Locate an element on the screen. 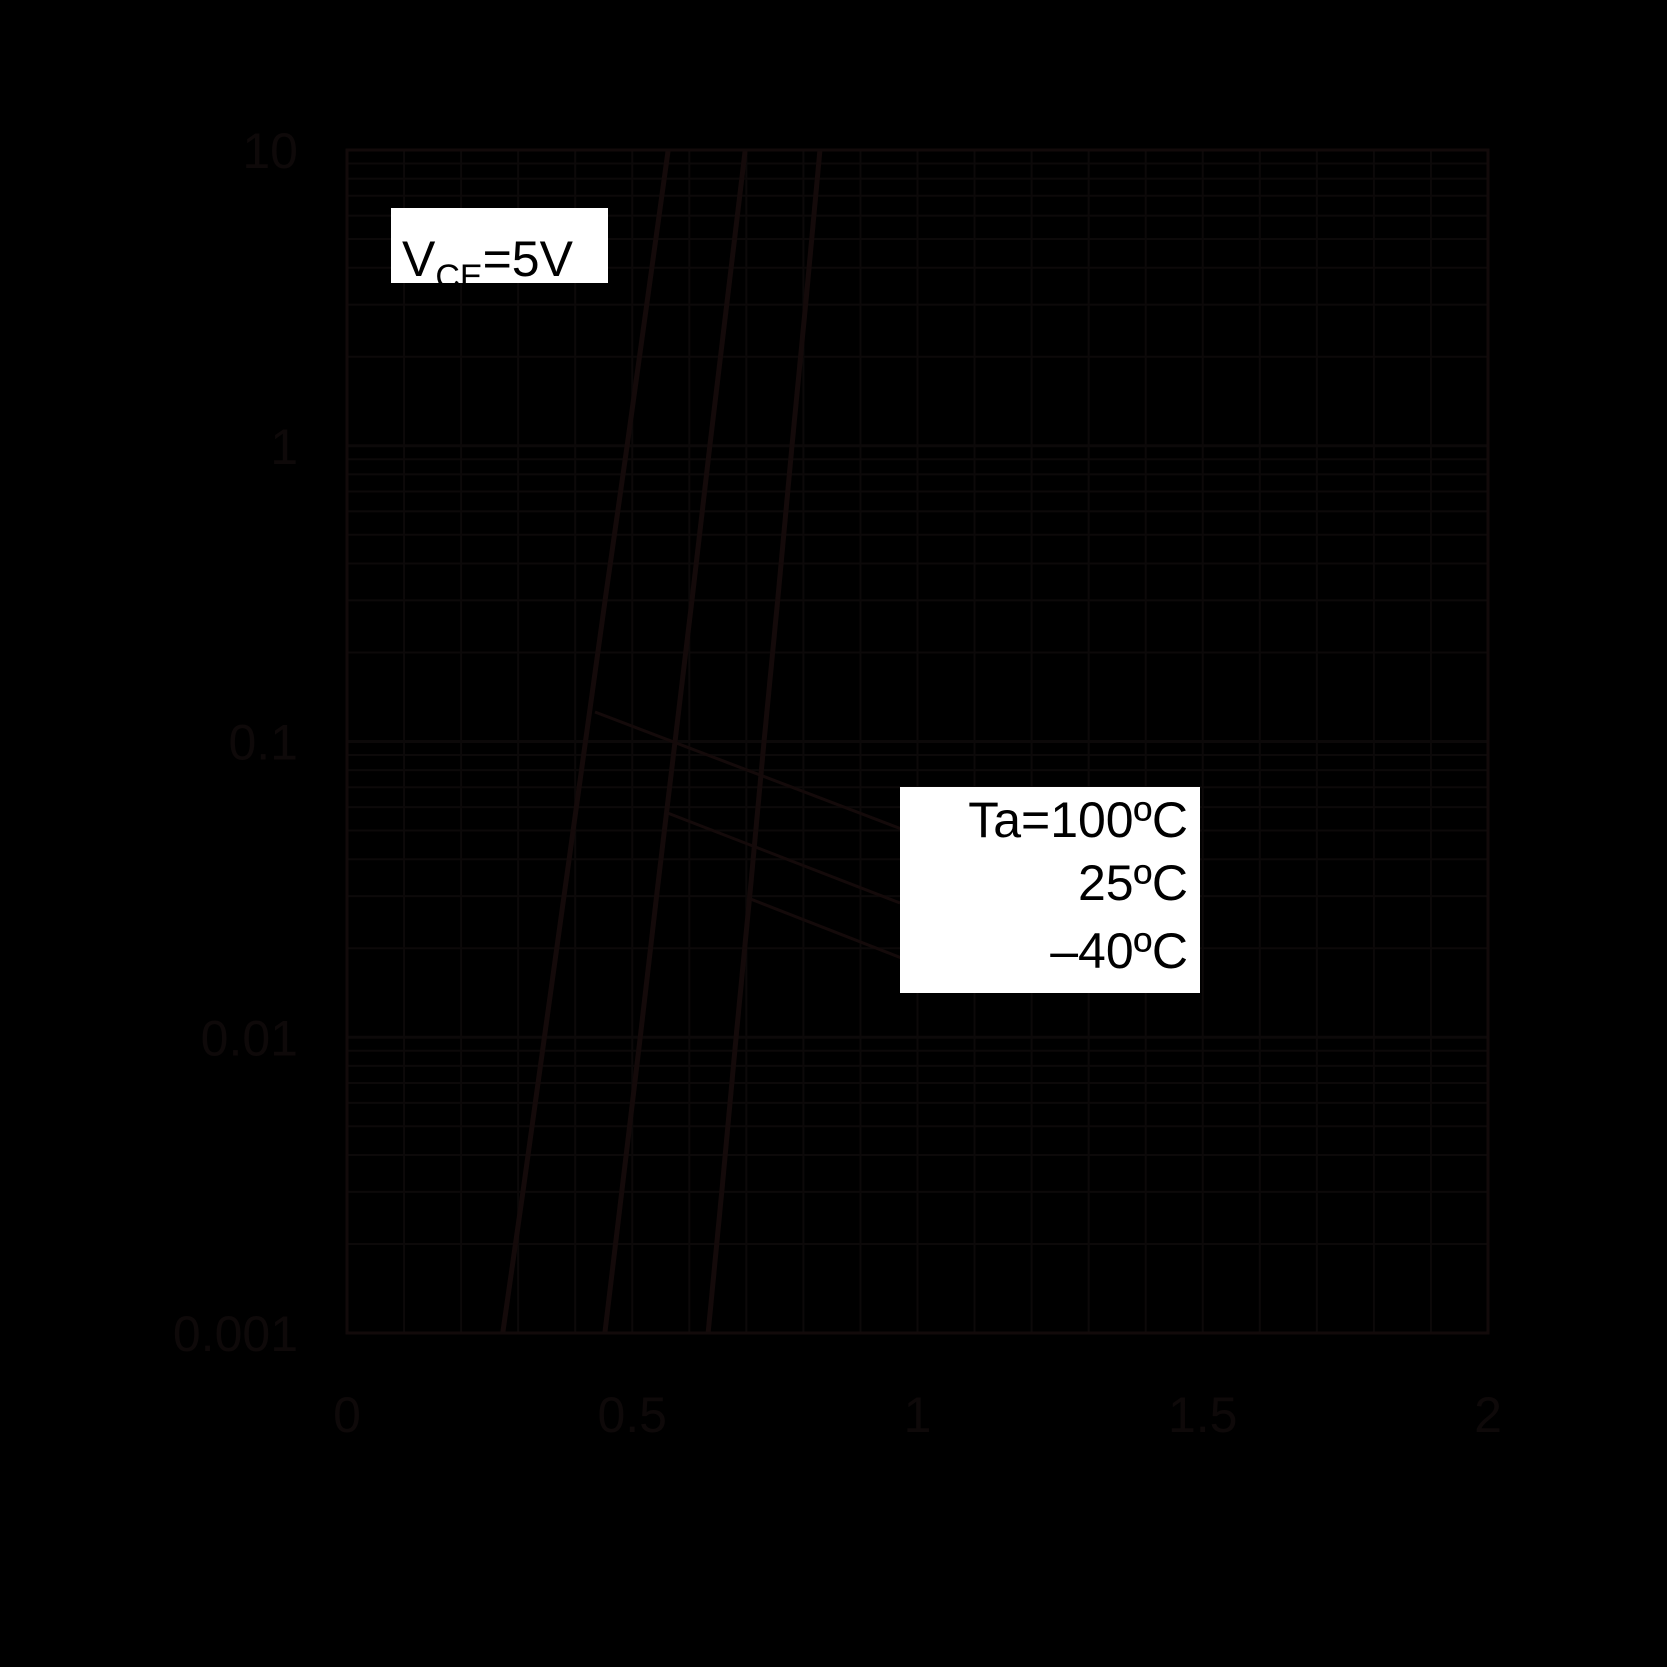 Image resolution: width=1667 pixels, height=1667 pixels. x-tick-label: 1 is located at coordinates (918, 1415).